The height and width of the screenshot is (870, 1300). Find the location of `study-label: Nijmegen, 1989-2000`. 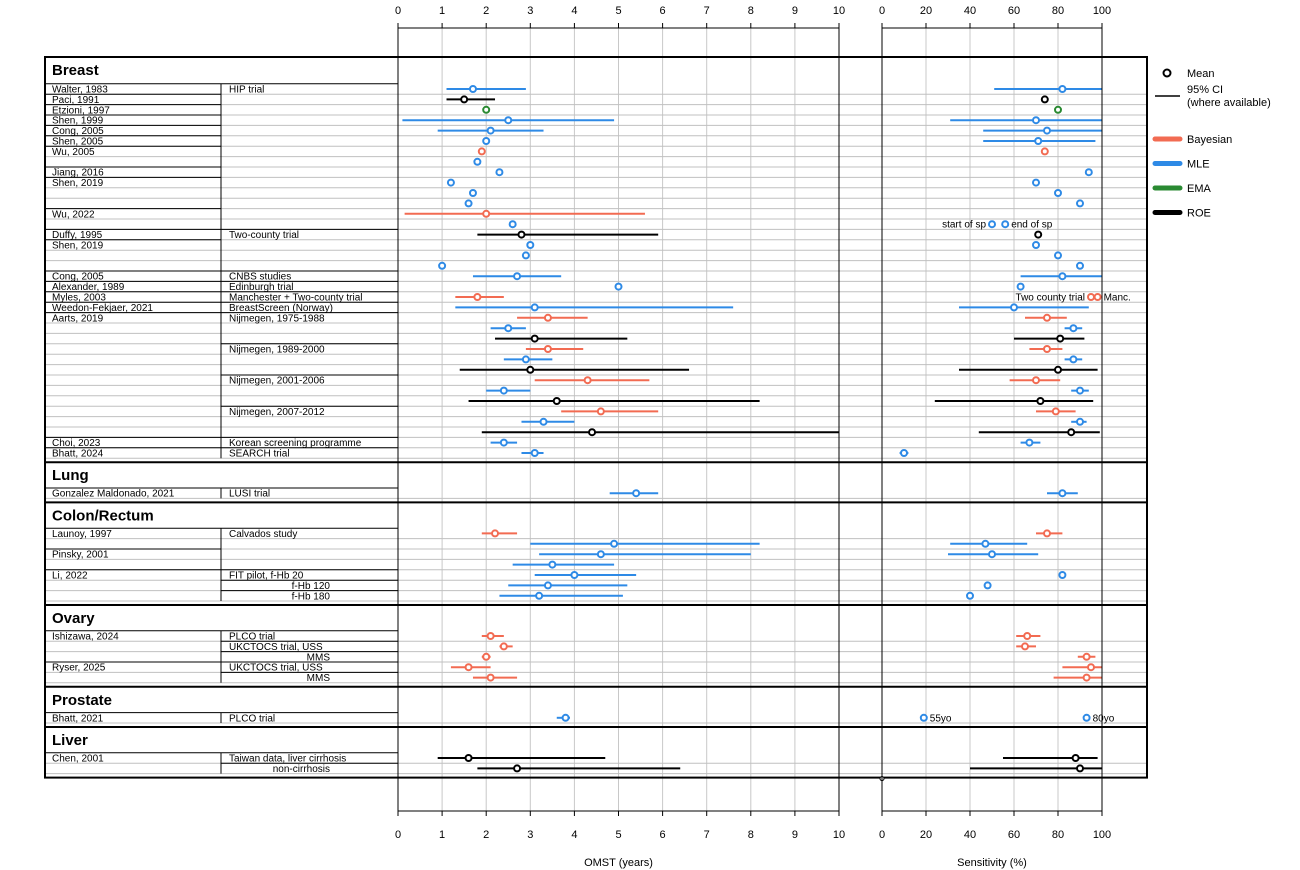

study-label: Nijmegen, 1989-2000 is located at coordinates (277, 350).